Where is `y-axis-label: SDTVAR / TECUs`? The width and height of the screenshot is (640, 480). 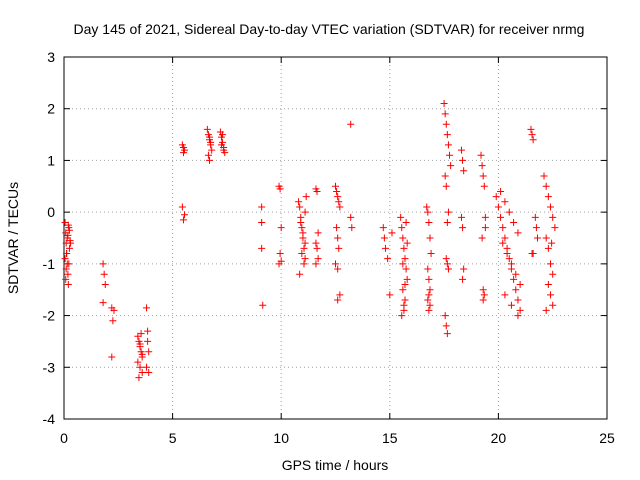 y-axis-label: SDTVAR / TECUs is located at coordinates (13, 238).